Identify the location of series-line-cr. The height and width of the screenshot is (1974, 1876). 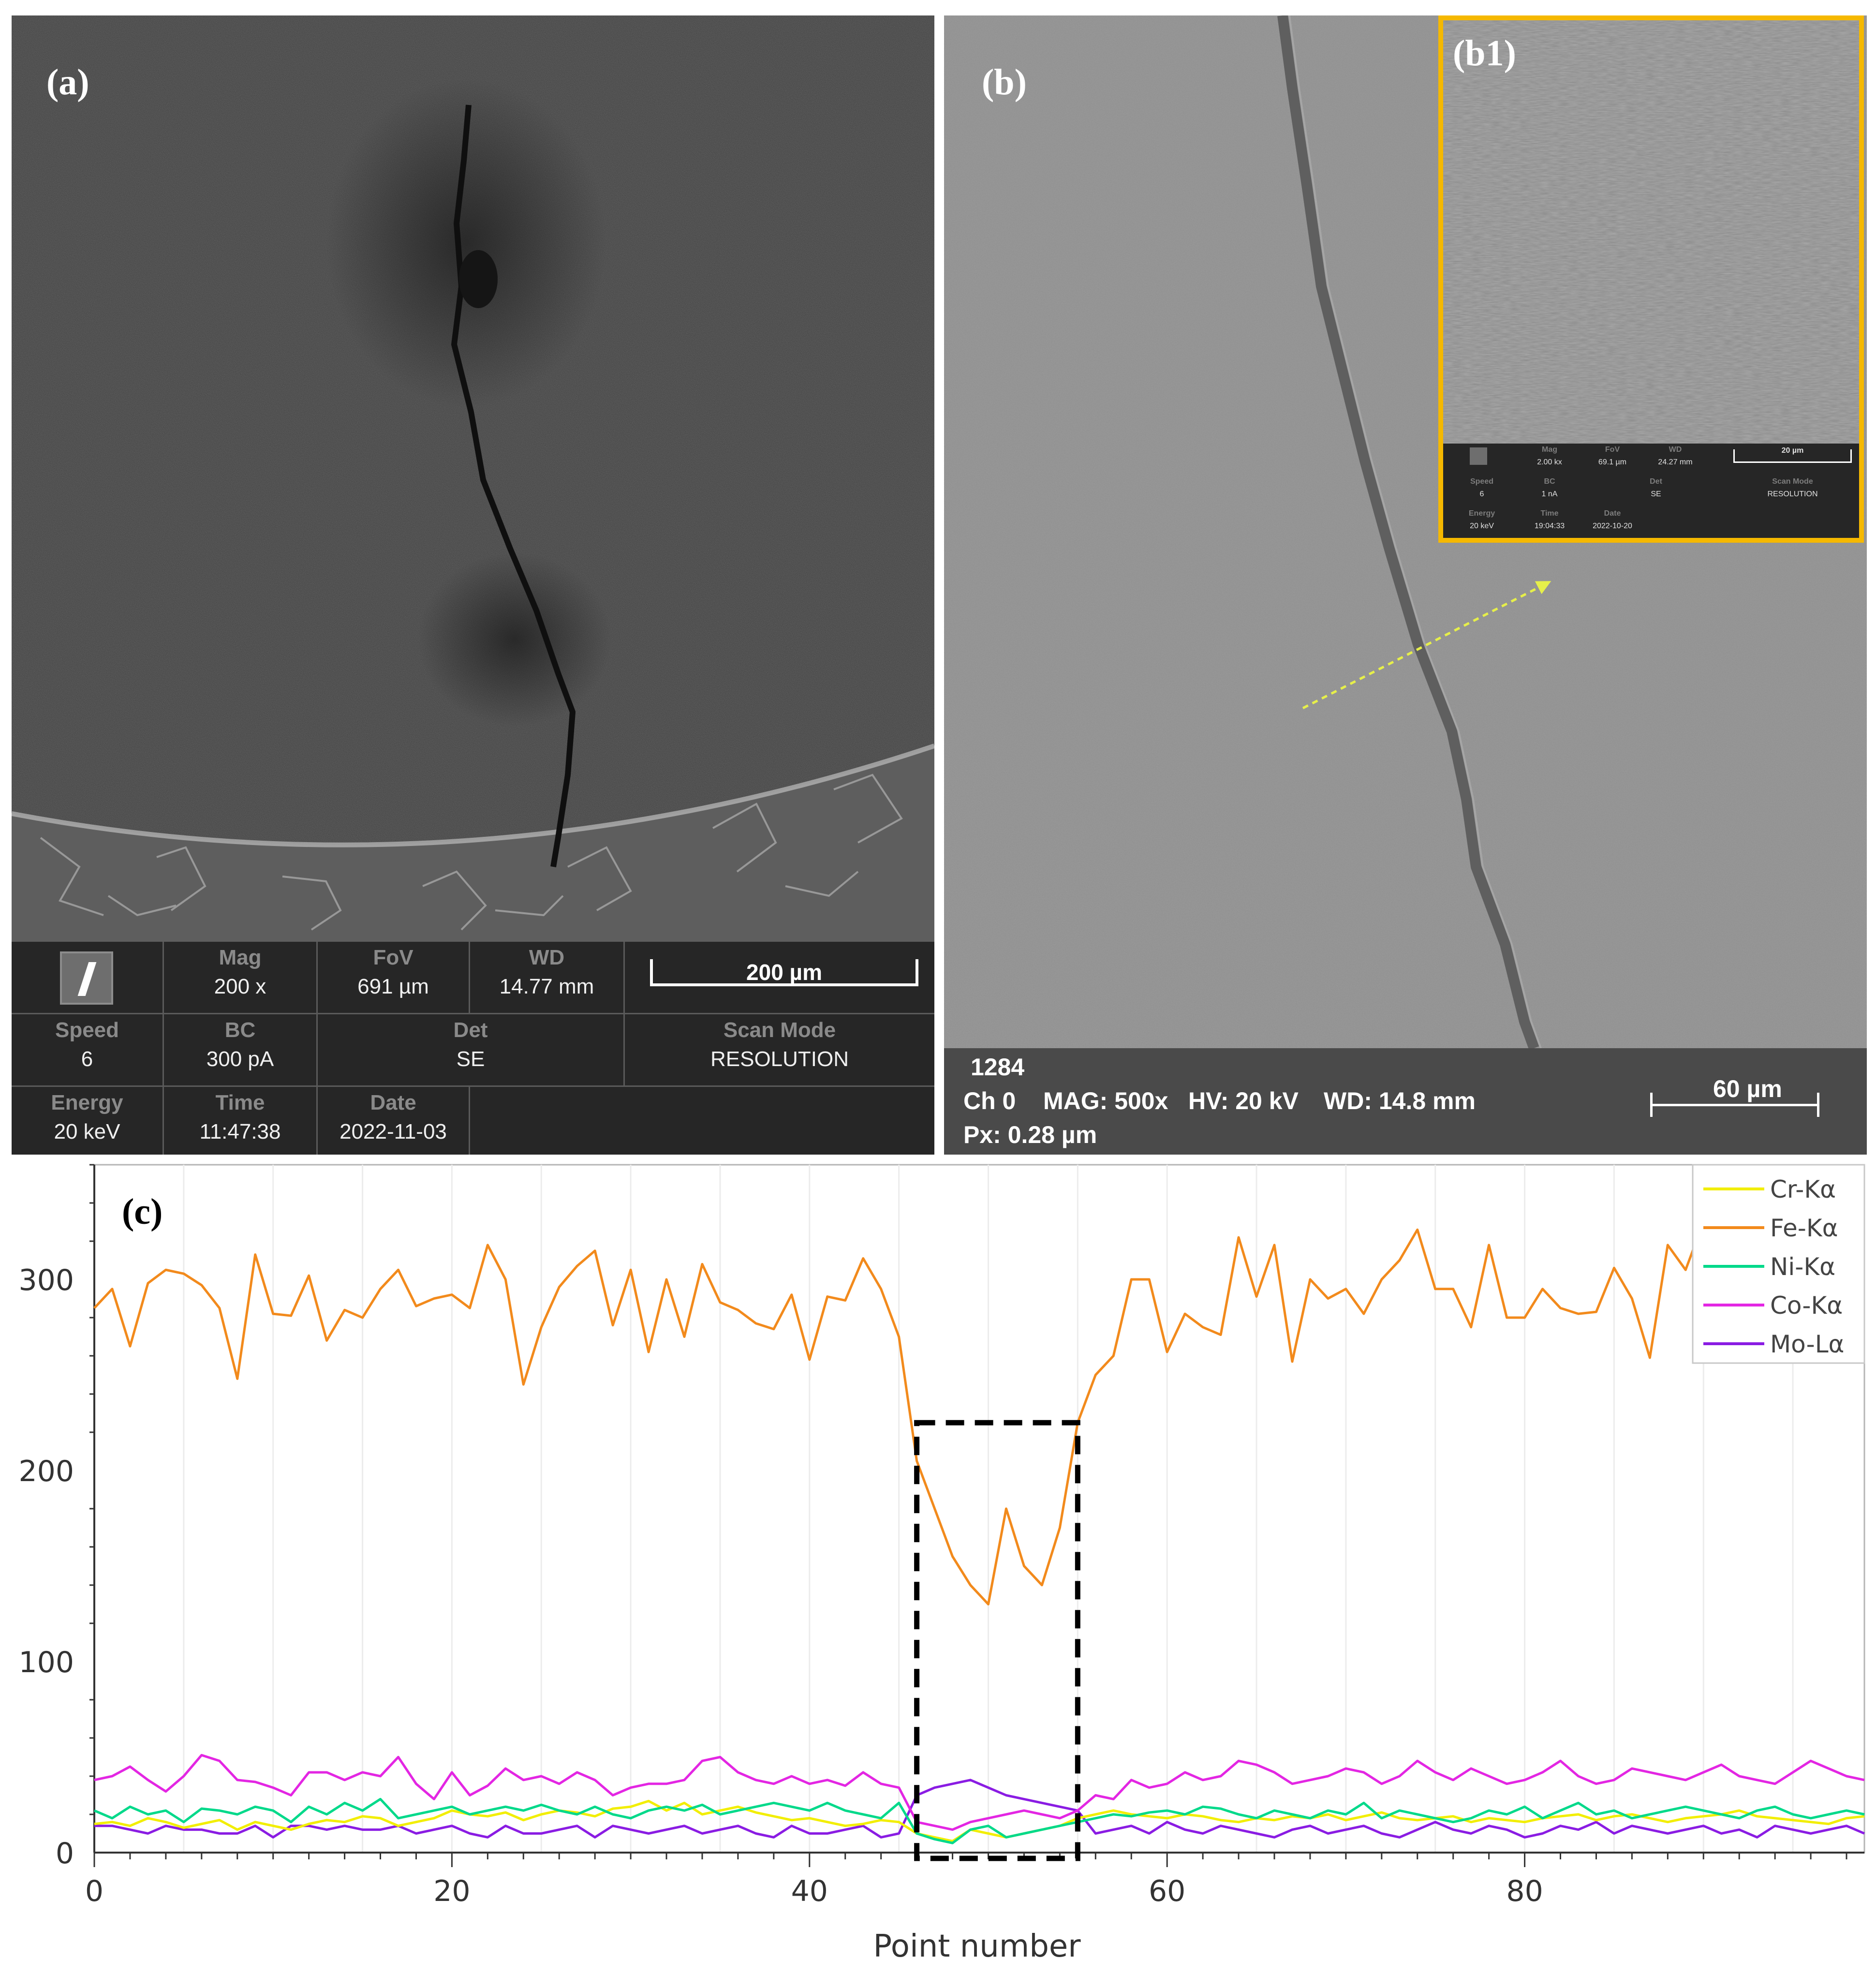
(980, 1820).